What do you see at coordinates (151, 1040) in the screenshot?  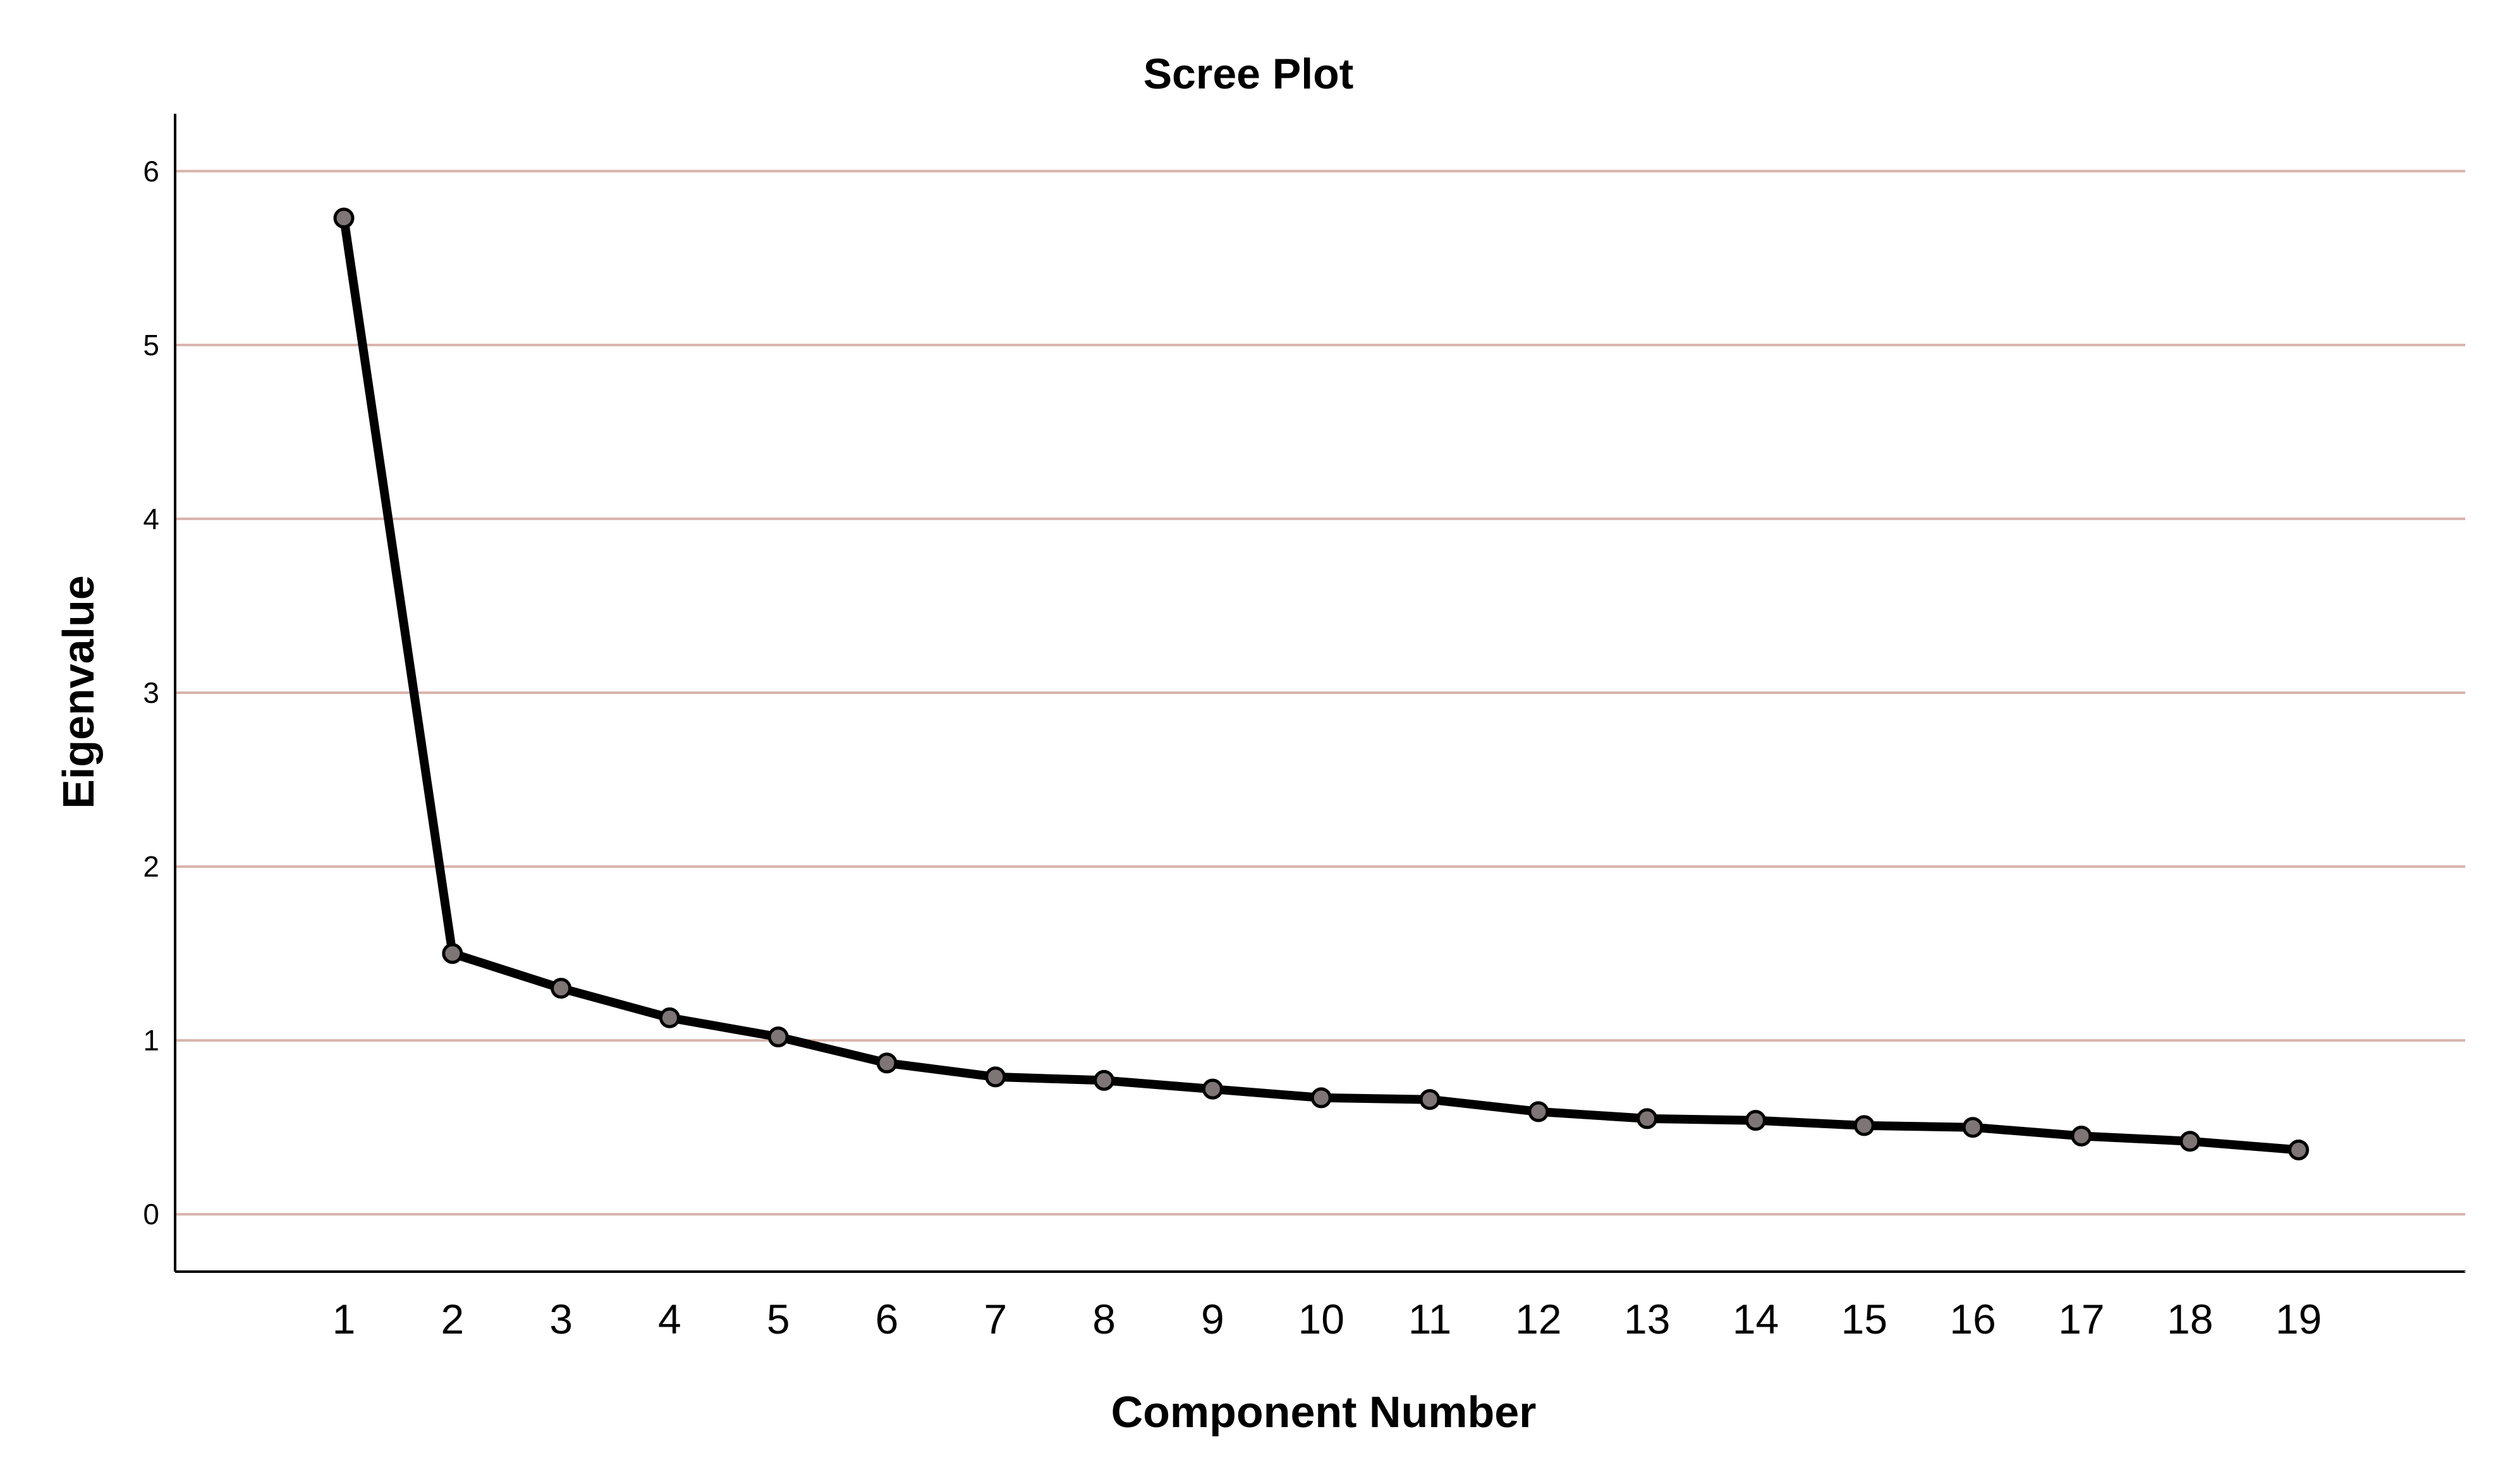 I see `y-tick-label: 1` at bounding box center [151, 1040].